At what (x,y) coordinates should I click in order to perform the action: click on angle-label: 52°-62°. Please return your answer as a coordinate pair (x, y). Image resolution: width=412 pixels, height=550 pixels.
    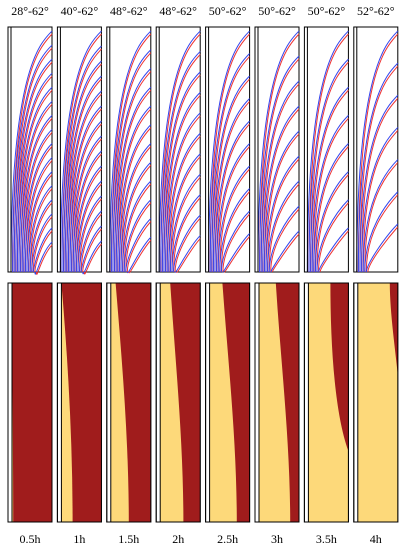
    Looking at the image, I should click on (376, 11).